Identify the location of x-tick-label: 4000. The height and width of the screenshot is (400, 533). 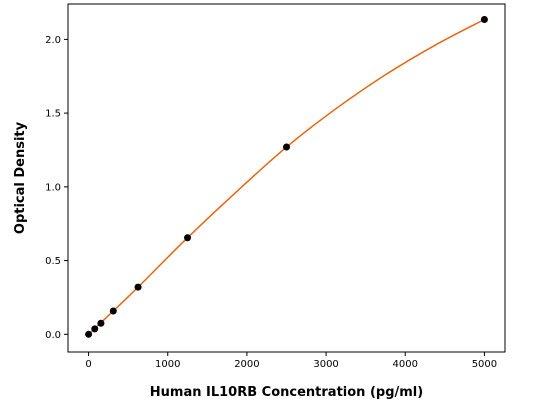
(405, 364).